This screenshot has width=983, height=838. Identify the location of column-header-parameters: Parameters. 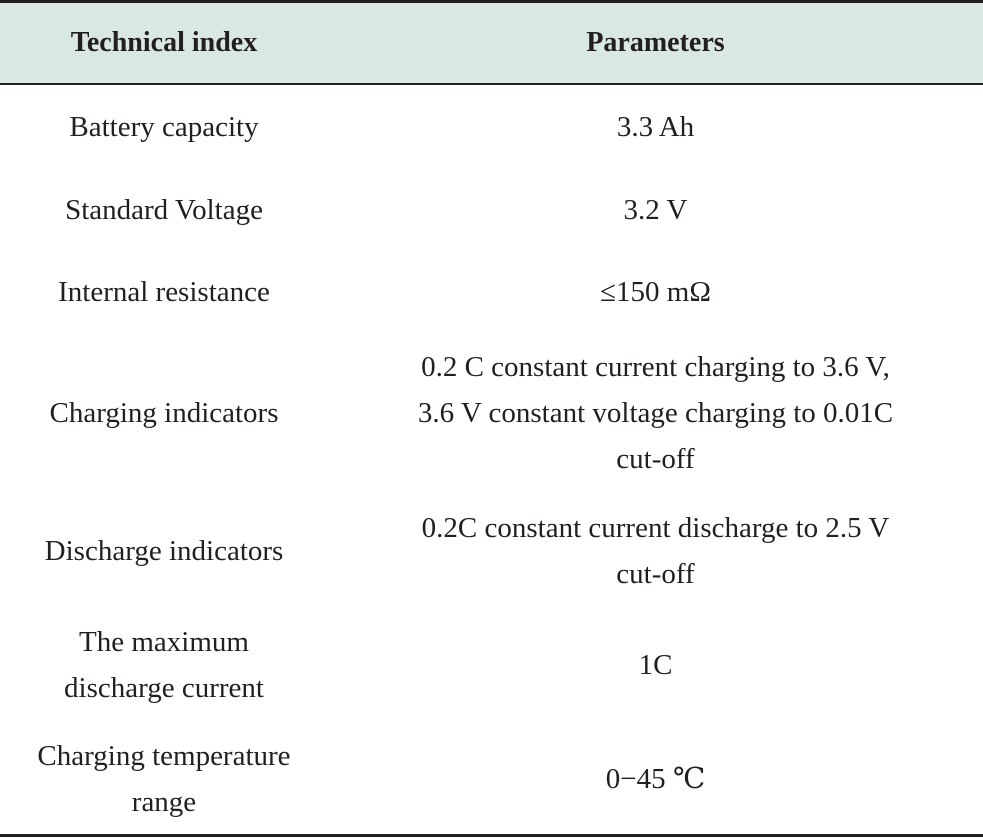
(655, 42).